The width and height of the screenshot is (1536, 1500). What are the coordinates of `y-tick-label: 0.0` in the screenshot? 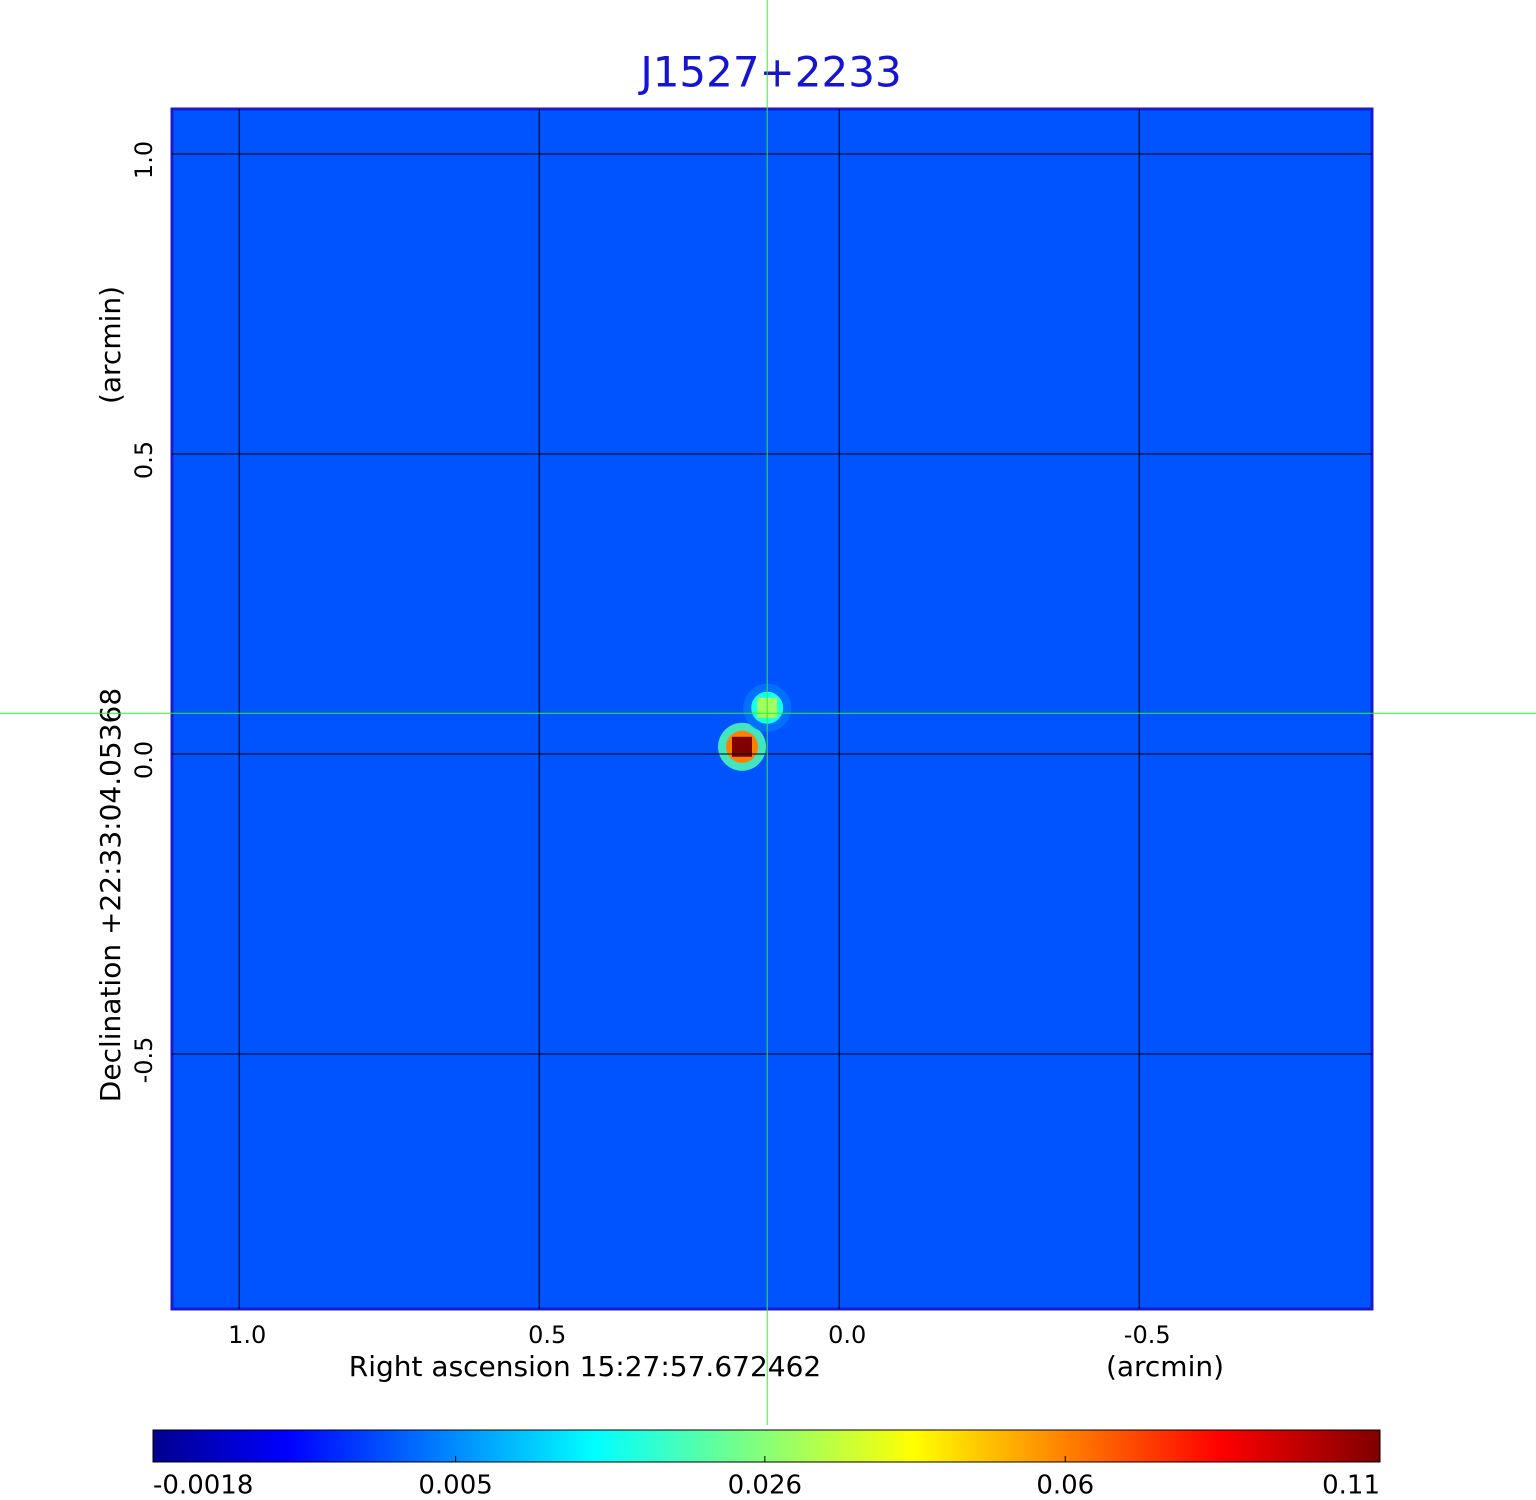 It's located at (144, 760).